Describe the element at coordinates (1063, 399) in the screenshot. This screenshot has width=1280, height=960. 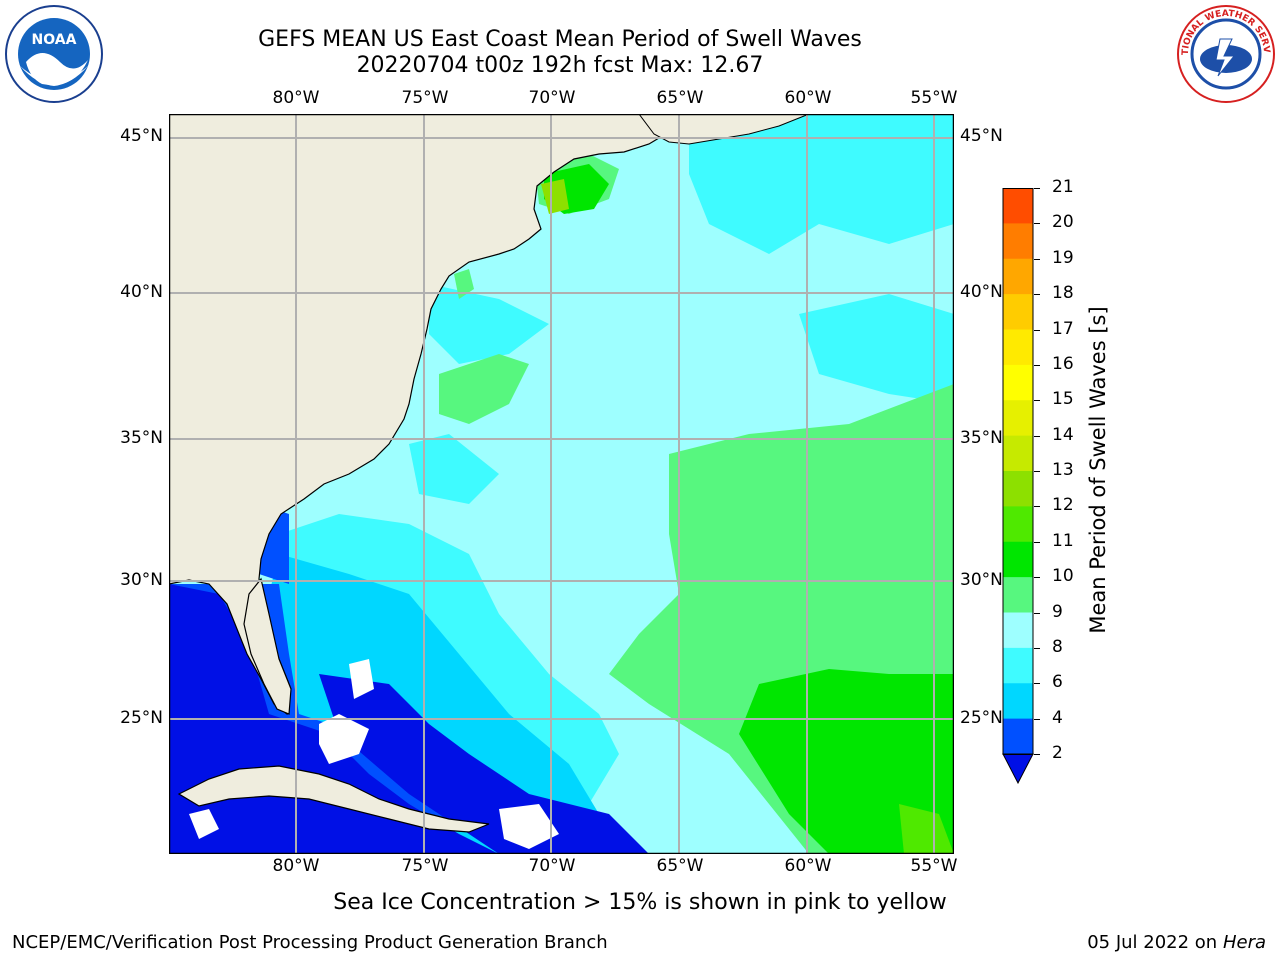
I see `colorbar-tick-label: 15` at that location.